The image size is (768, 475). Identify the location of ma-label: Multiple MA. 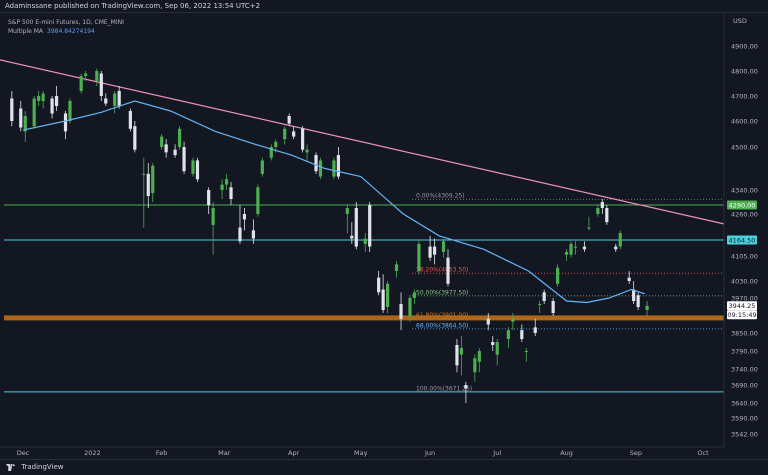
(26, 31).